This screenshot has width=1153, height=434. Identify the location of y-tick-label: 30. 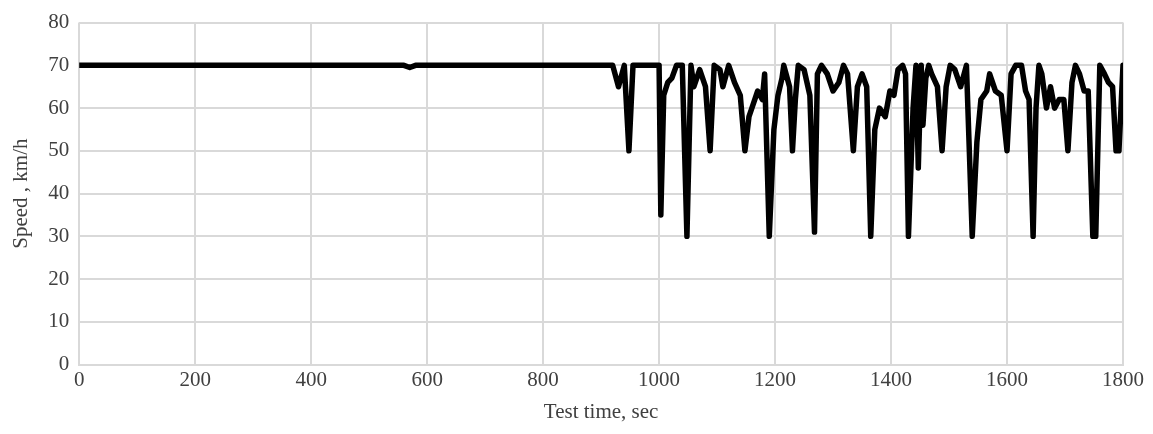
(59, 234).